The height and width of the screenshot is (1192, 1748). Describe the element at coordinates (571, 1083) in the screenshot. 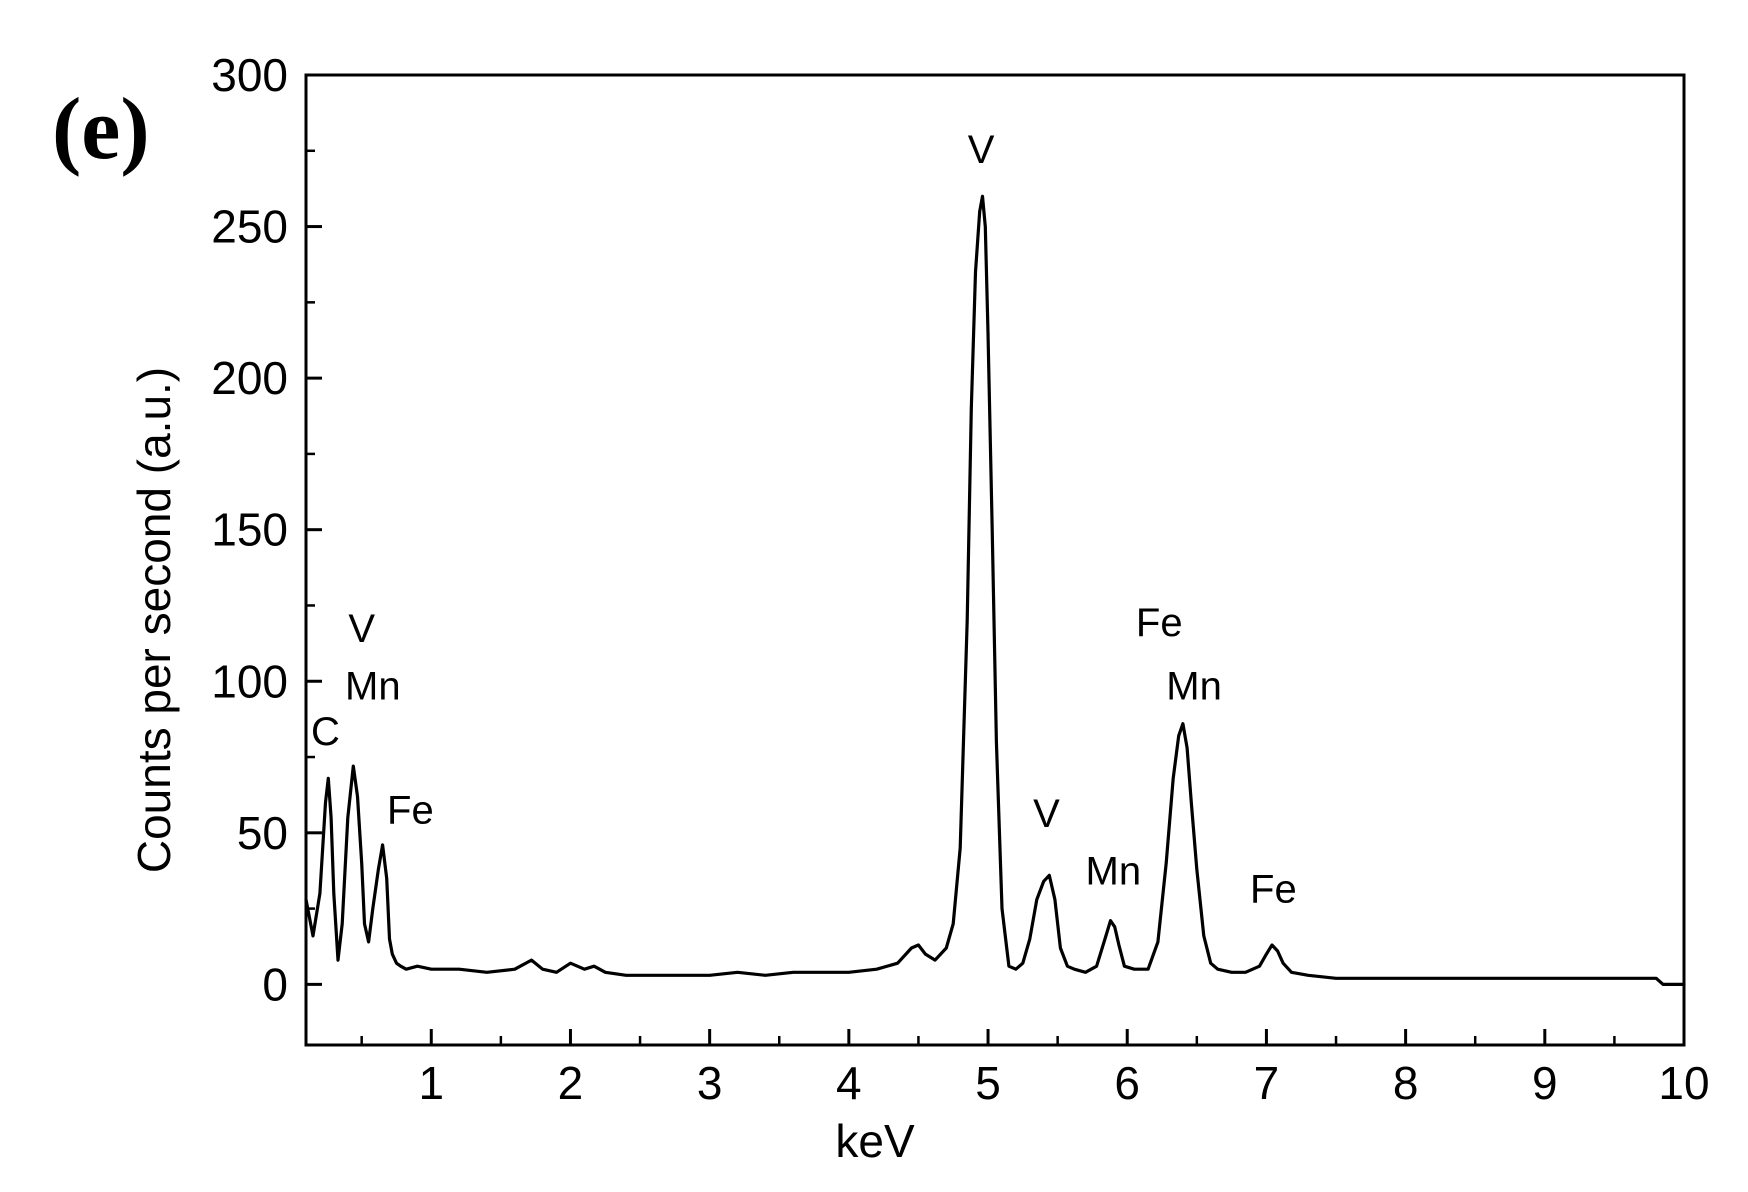

I see `x-tick-label: 2` at that location.